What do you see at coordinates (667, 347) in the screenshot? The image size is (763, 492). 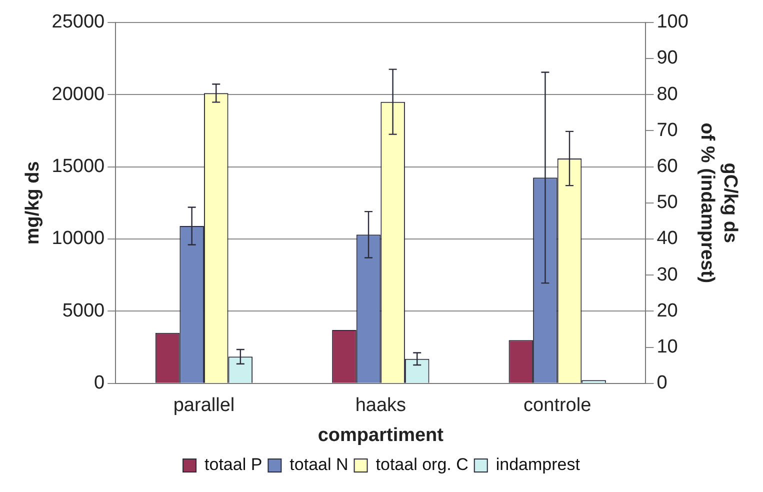 I see `y2-tick-label: 10` at bounding box center [667, 347].